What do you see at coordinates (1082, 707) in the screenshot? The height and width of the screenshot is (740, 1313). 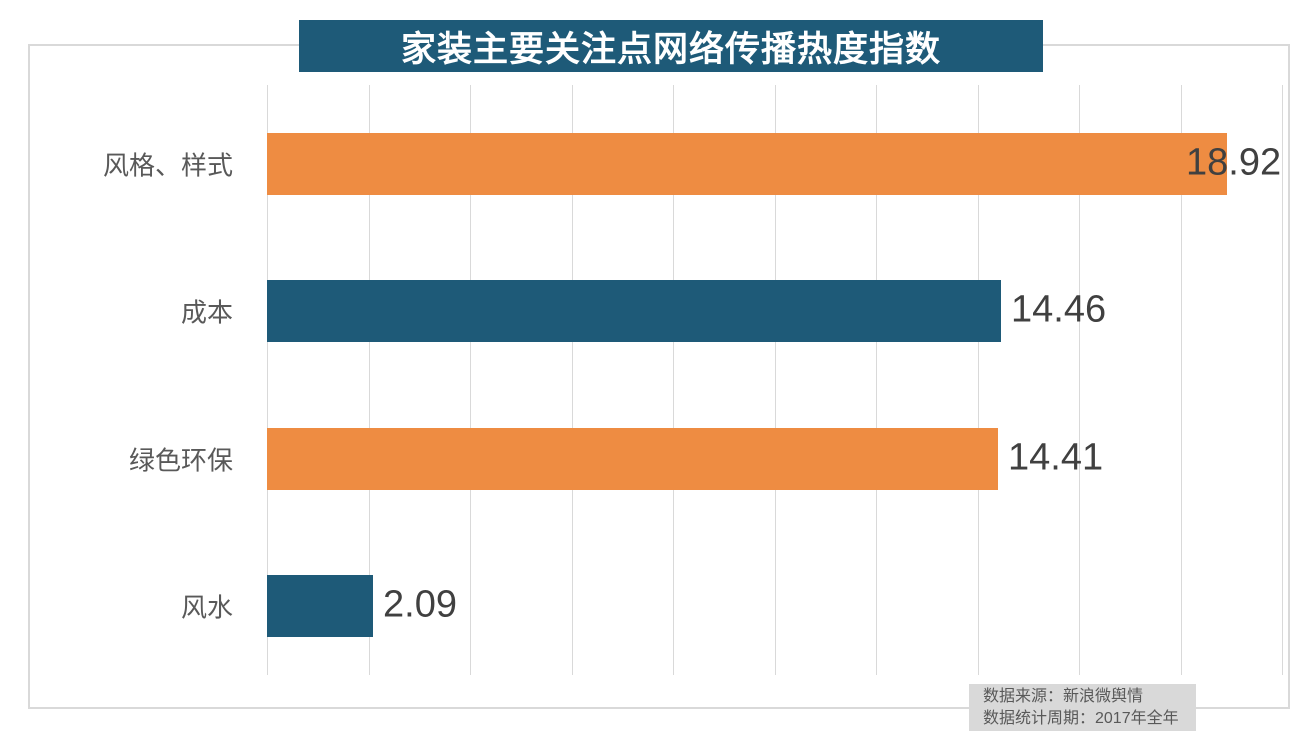 I see `source-note: 数据来源：新浪微舆情 数据统计周期：2017年全年` at bounding box center [1082, 707].